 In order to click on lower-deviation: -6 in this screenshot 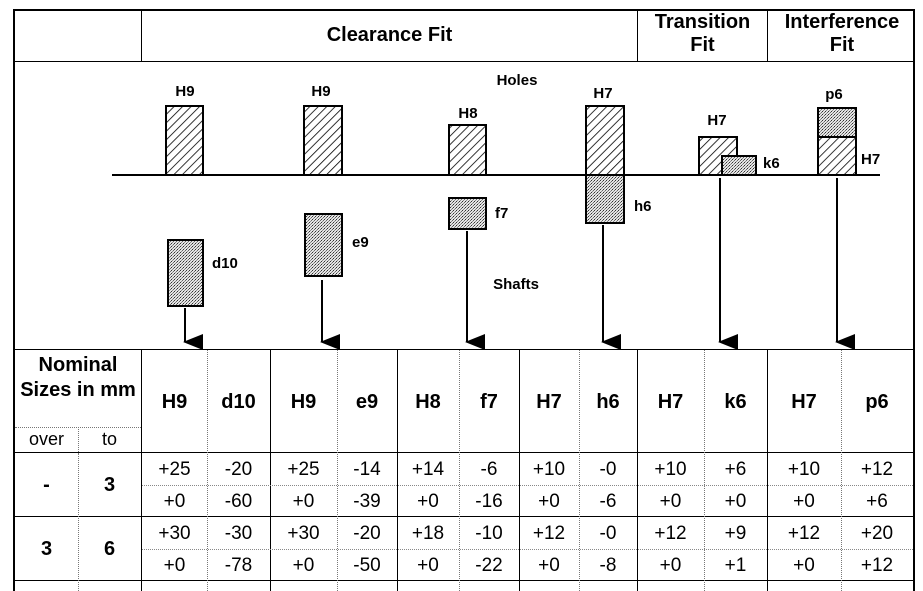, I will do `click(608, 501)`.